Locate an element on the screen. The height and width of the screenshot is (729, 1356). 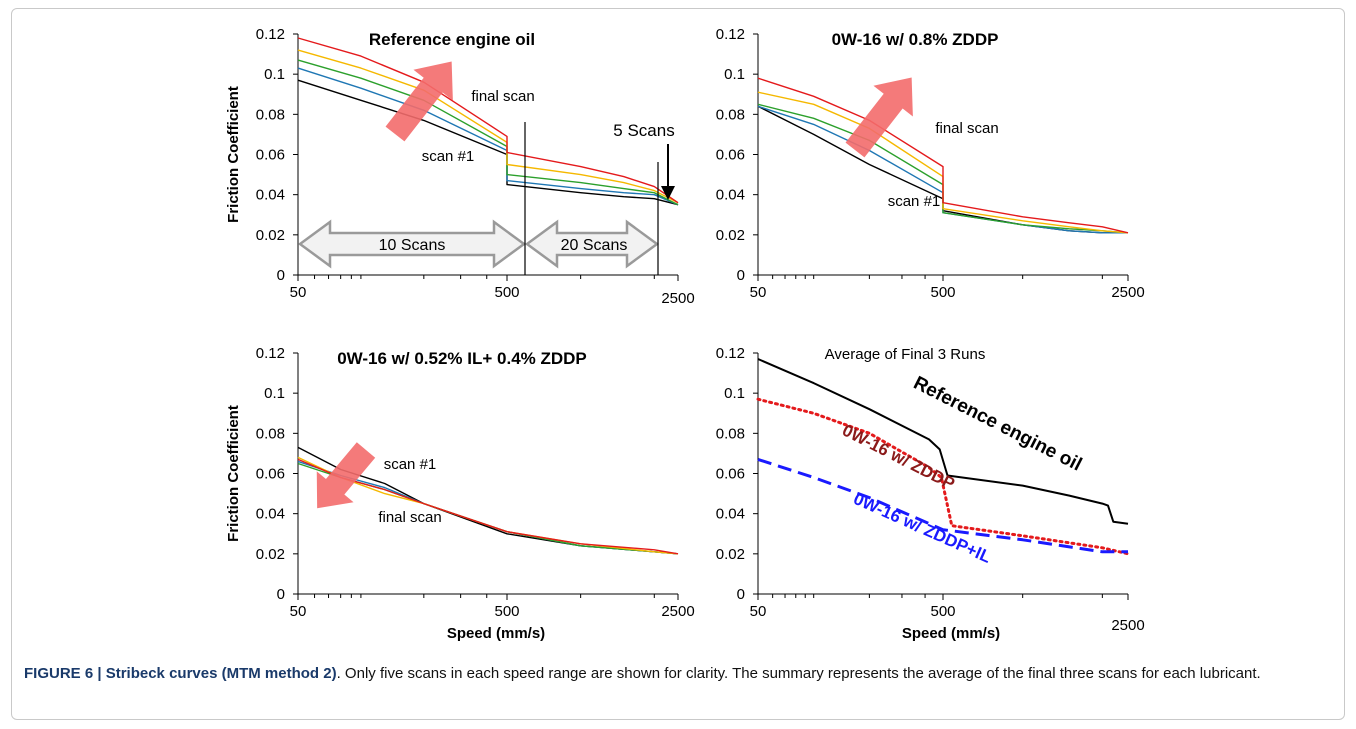
pointer-arrow-head is located at coordinates (668, 193).